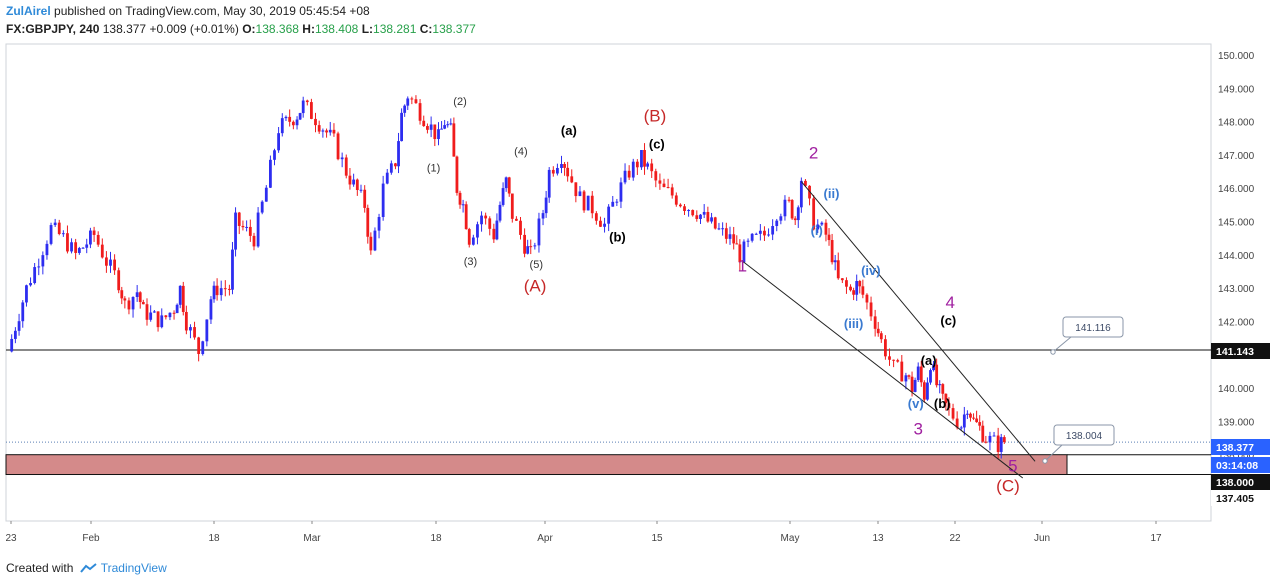 This screenshot has width=1274, height=586. Describe the element at coordinates (1235, 352) in the screenshot. I see `price-label: 141.143` at that location.